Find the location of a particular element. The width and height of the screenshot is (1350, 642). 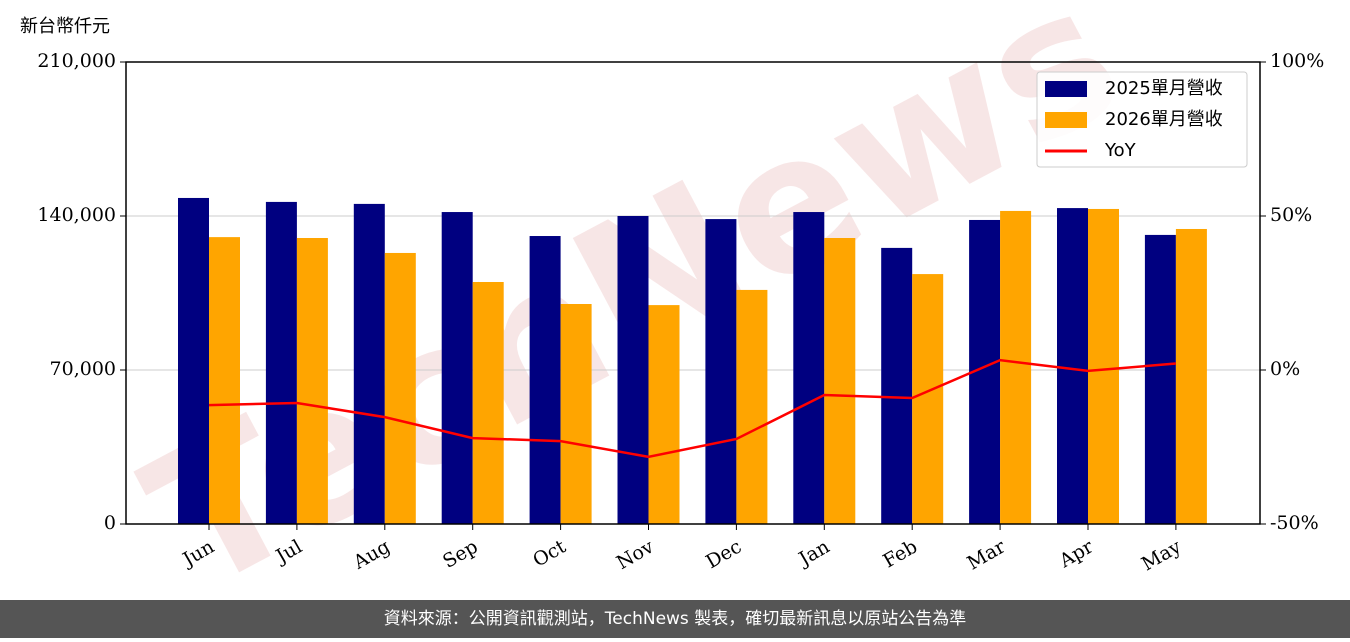

x-tick-label: Dec is located at coordinates (723, 555).